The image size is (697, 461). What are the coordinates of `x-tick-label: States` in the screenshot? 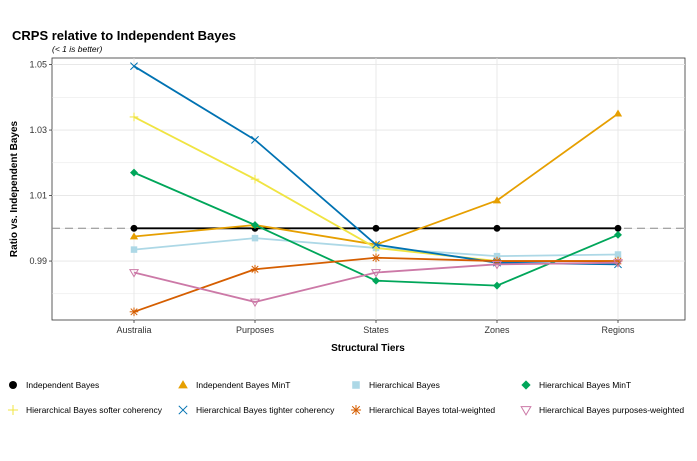 It's located at (376, 330).